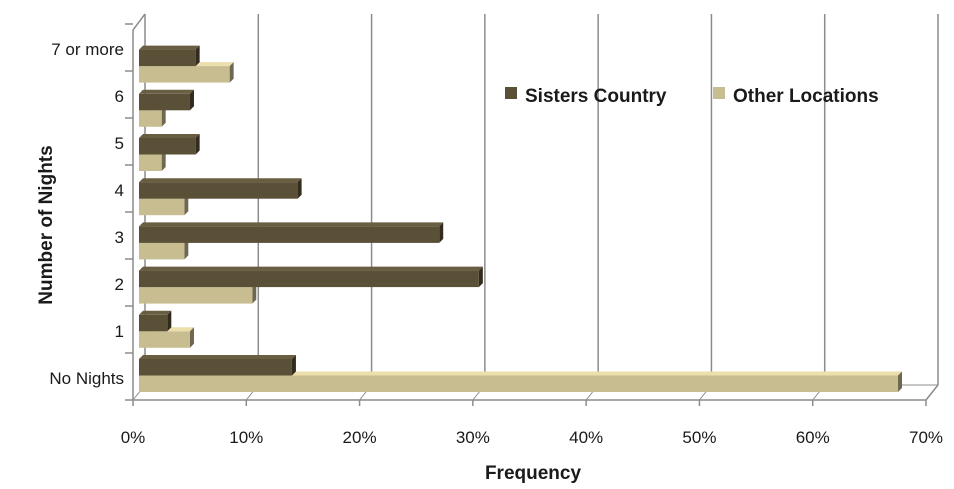  What do you see at coordinates (119, 96) in the screenshot?
I see `y-tick-label: 6` at bounding box center [119, 96].